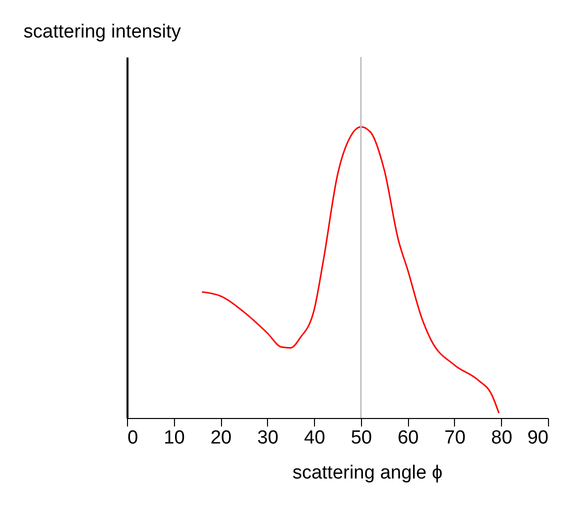 This screenshot has height=519, width=568. I want to click on x-tick-label: 60, so click(408, 438).